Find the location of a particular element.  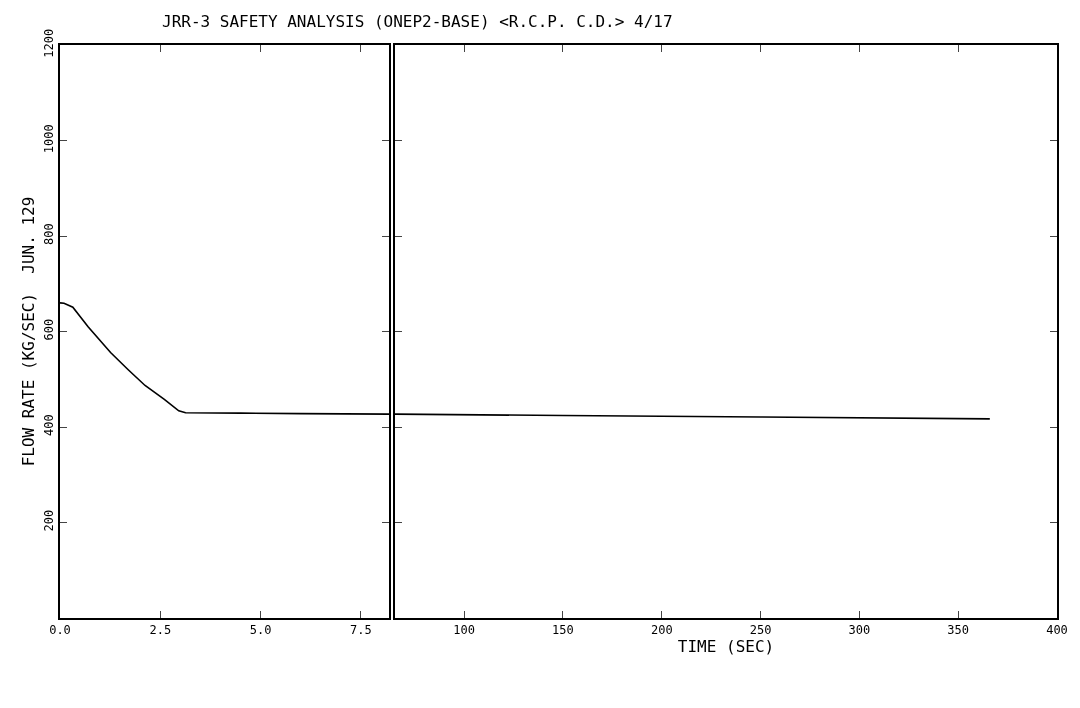

x-tick-label: 400 is located at coordinates (1057, 630).